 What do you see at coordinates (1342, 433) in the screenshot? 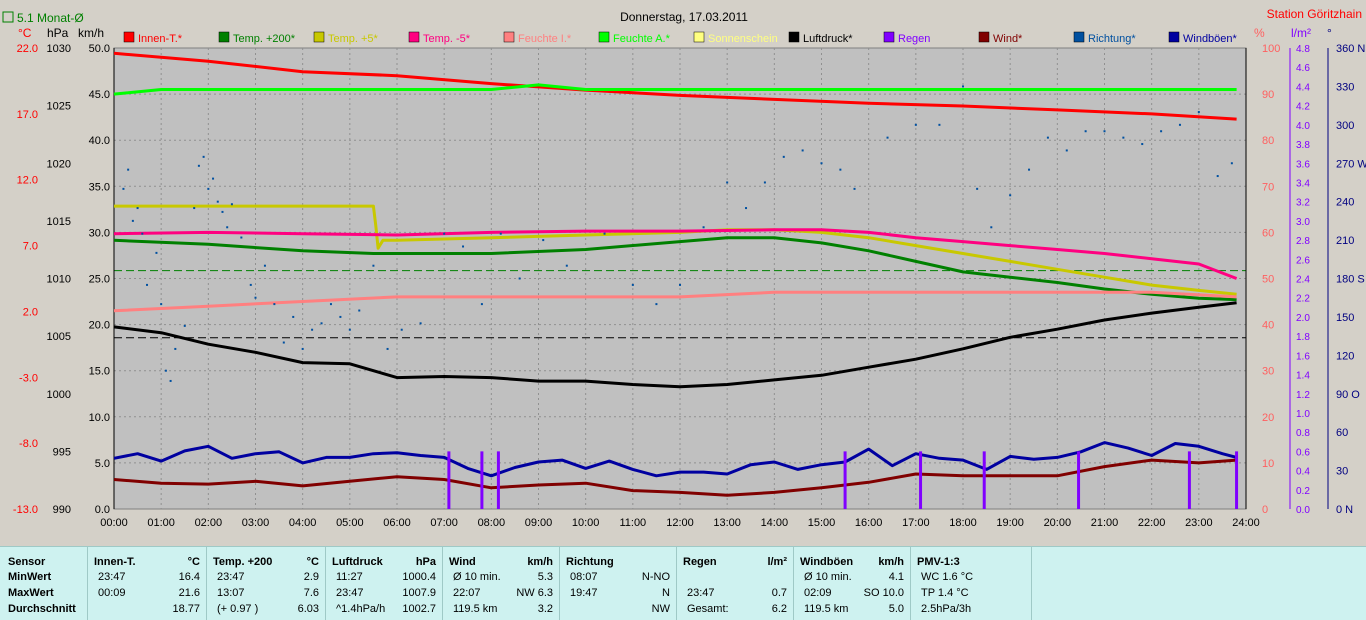
I see `tick-label-direction: 60` at bounding box center [1342, 433].